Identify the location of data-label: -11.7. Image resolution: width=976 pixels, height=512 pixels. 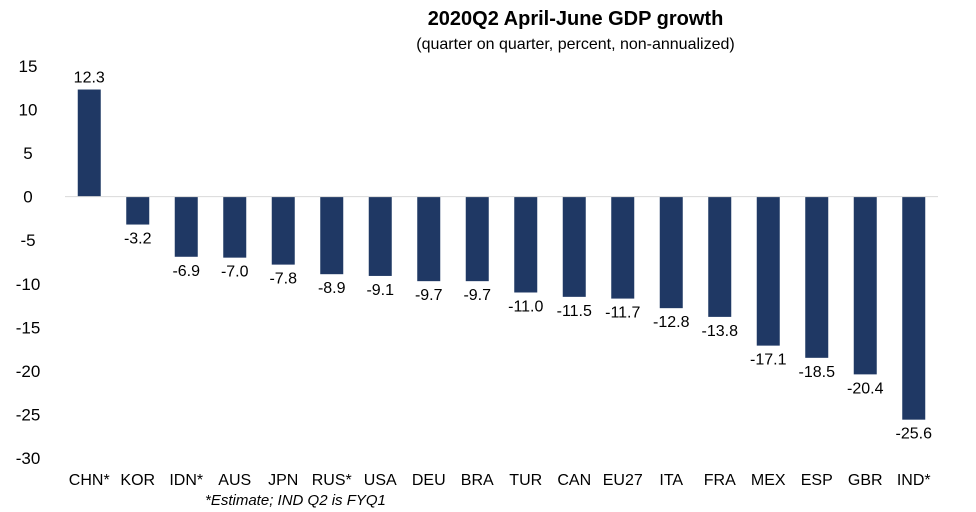
(622, 313).